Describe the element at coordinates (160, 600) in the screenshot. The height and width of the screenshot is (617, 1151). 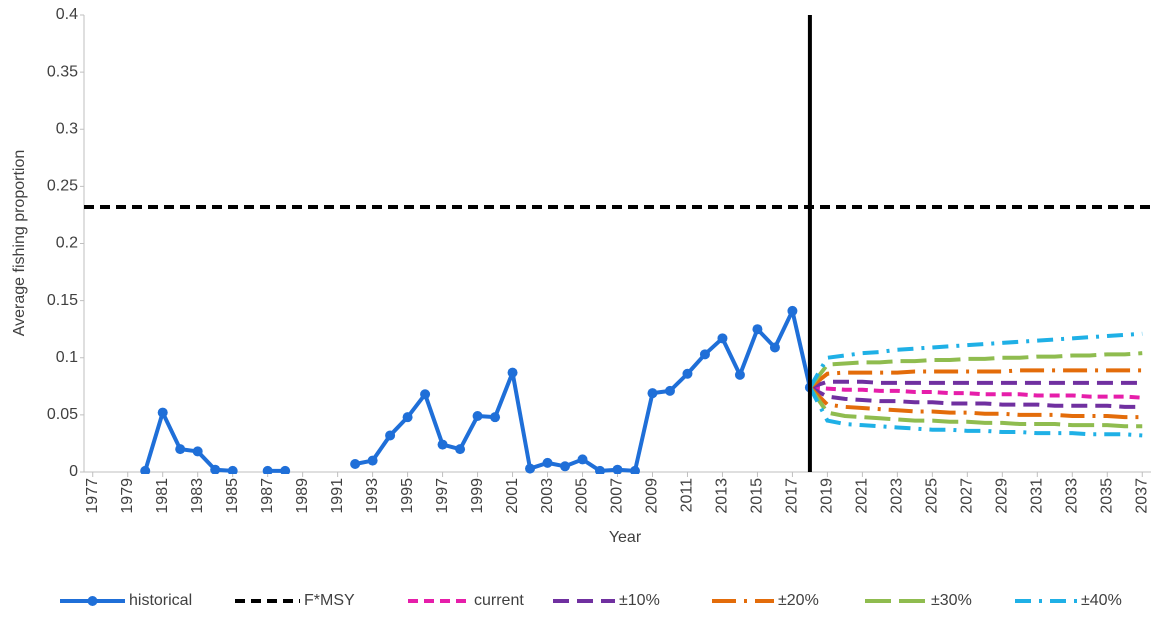
I see `legend-label: historical` at that location.